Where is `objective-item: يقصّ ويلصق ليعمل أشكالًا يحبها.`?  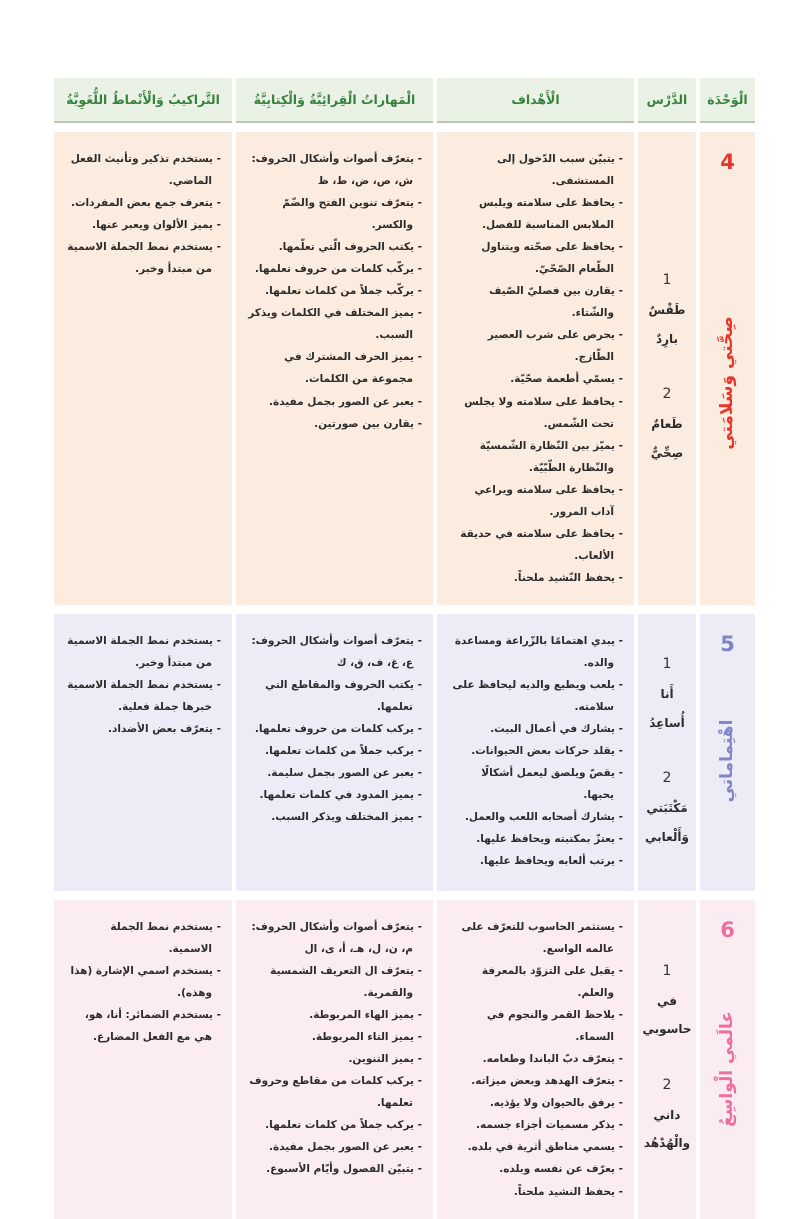 objective-item: يقصّ ويلصق ليعمل أشكالًا يحبها. is located at coordinates (535, 784).